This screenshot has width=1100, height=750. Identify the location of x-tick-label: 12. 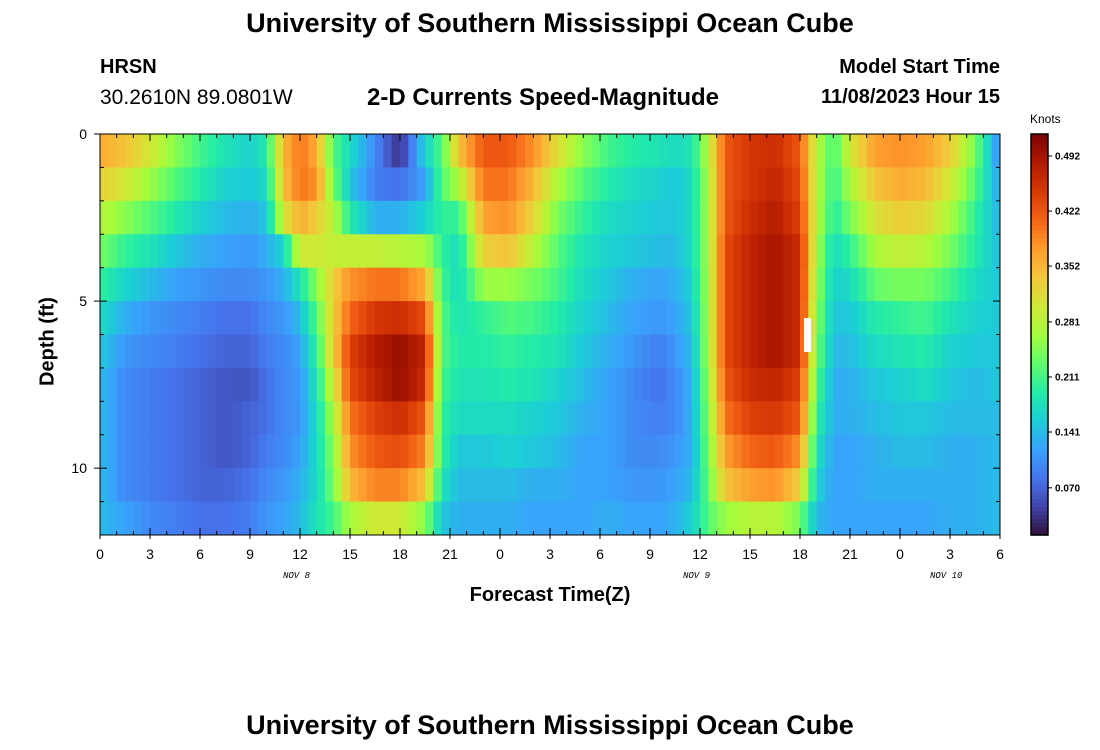
(700, 554).